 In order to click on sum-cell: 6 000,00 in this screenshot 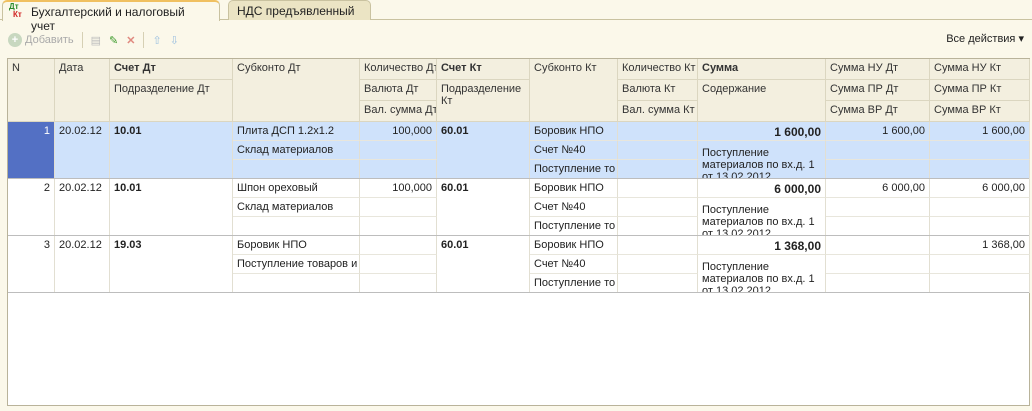, I will do `click(762, 188)`.